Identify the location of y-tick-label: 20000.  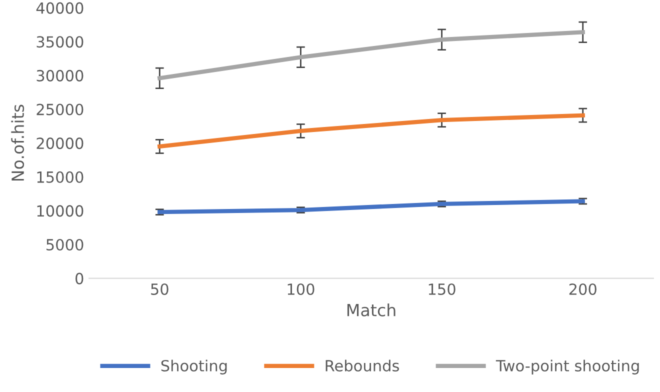
(60, 144).